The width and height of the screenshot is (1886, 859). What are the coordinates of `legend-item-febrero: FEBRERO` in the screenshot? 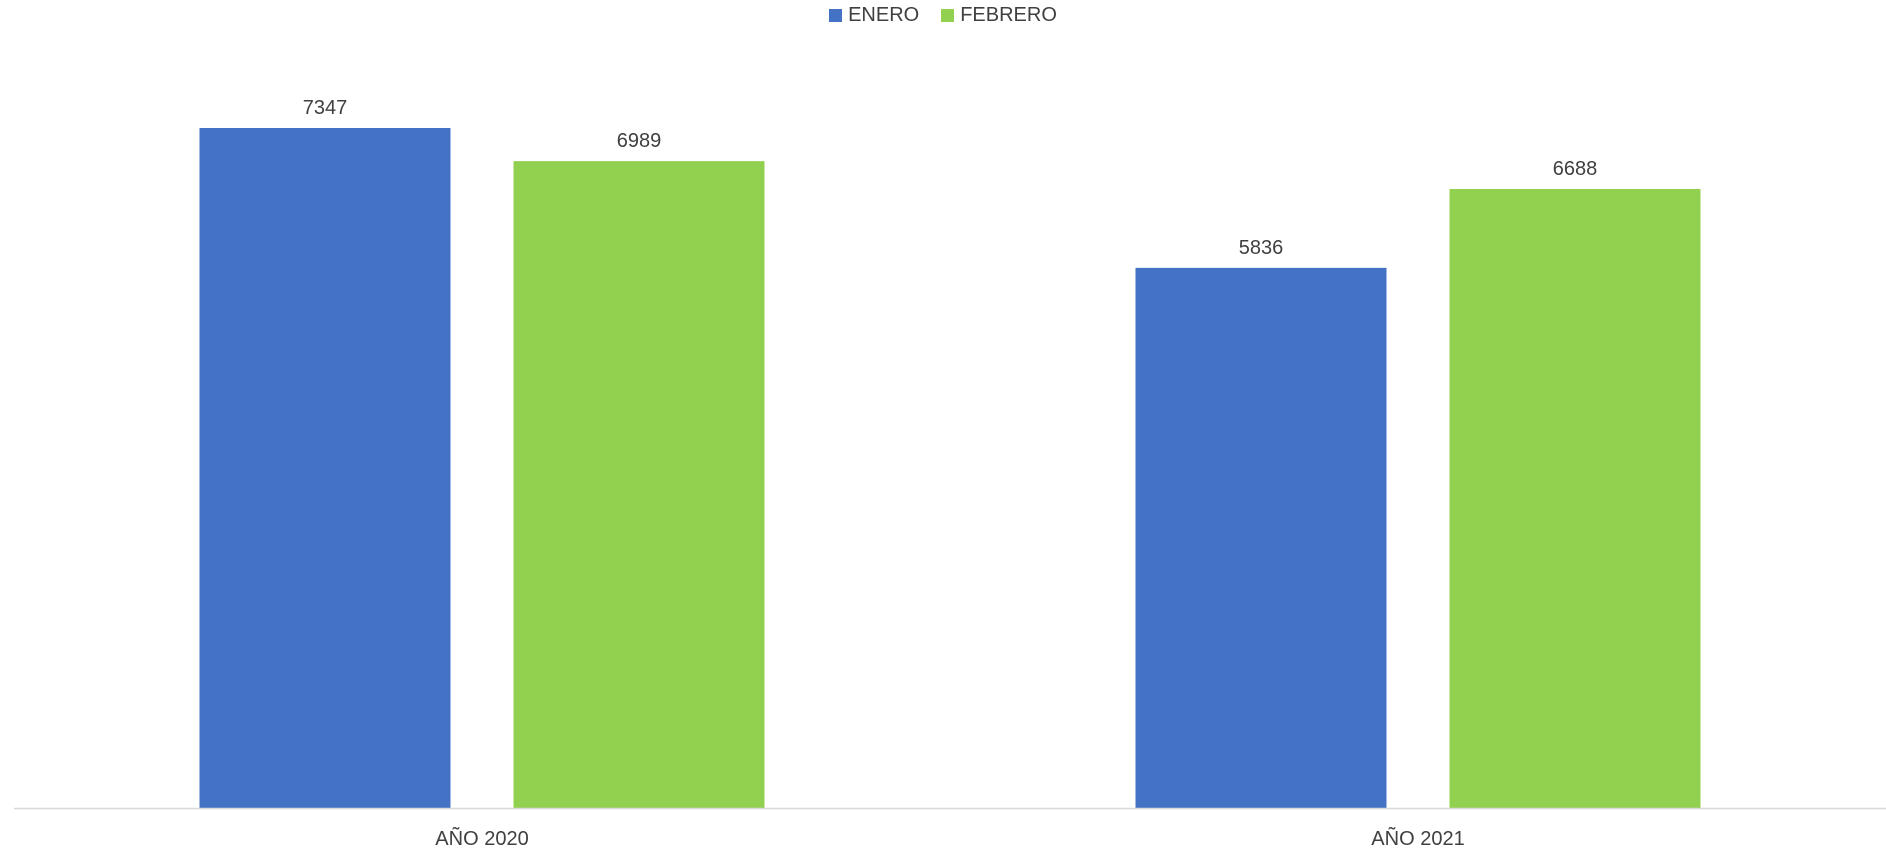 It's located at (999, 15).